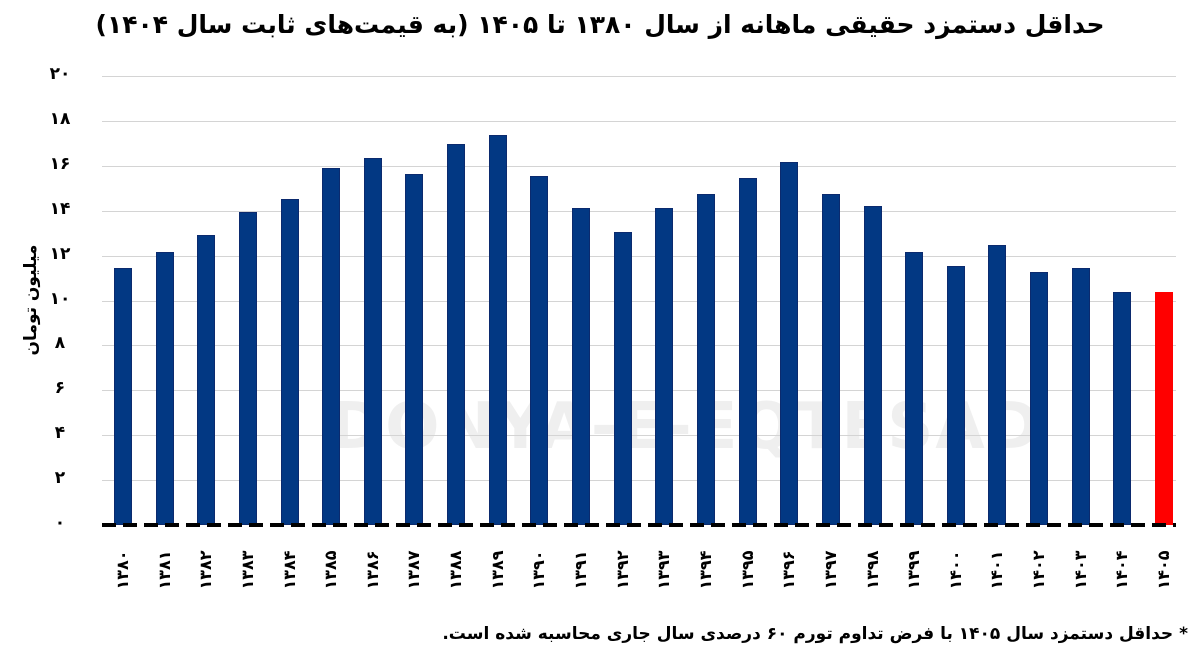  Describe the element at coordinates (289, 570) in the screenshot. I see `x-tick-label: ۱۳۸۴` at that location.